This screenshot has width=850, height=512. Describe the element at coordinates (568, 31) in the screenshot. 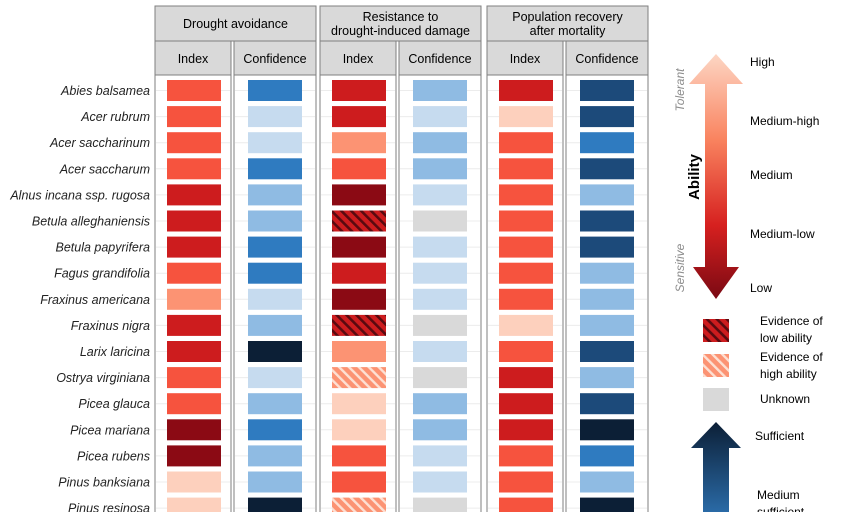

I see `group-title-2-line-1: after mortality` at that location.